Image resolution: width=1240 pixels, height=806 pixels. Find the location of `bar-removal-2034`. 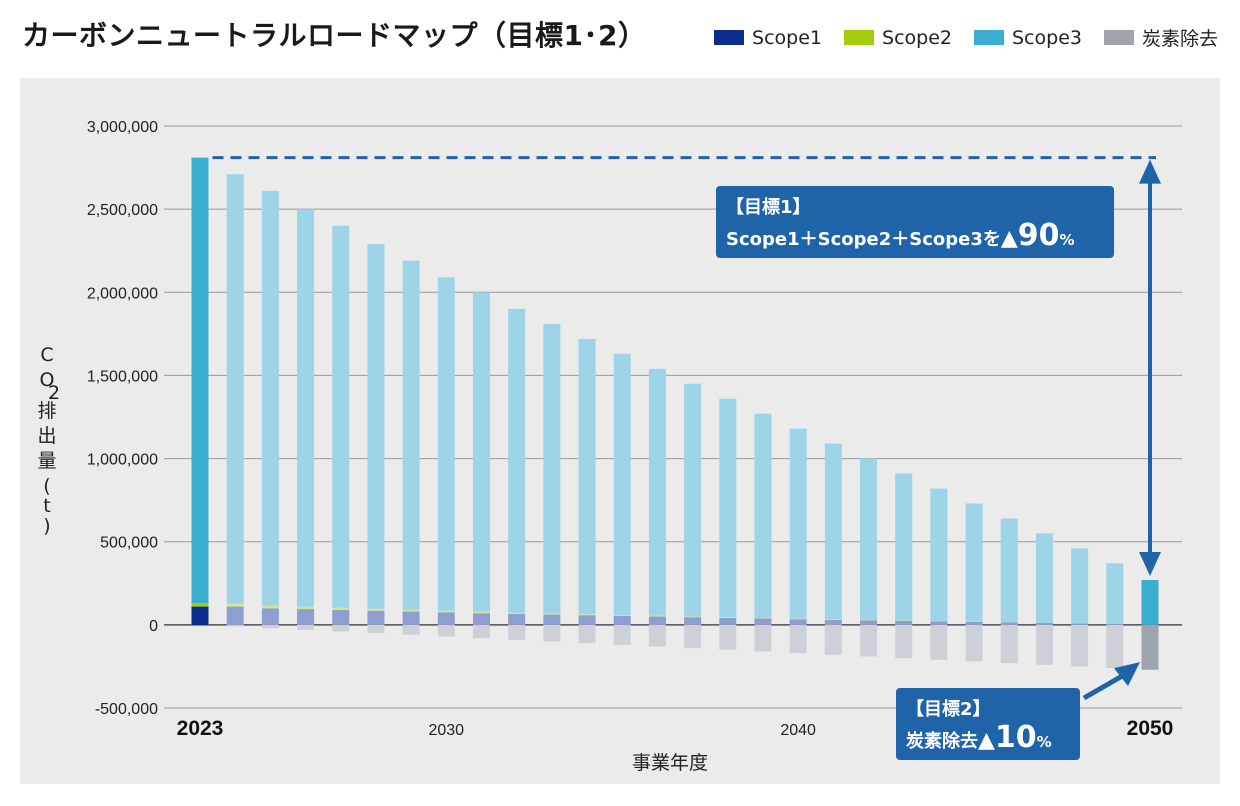

bar-removal-2034 is located at coordinates (587, 634).